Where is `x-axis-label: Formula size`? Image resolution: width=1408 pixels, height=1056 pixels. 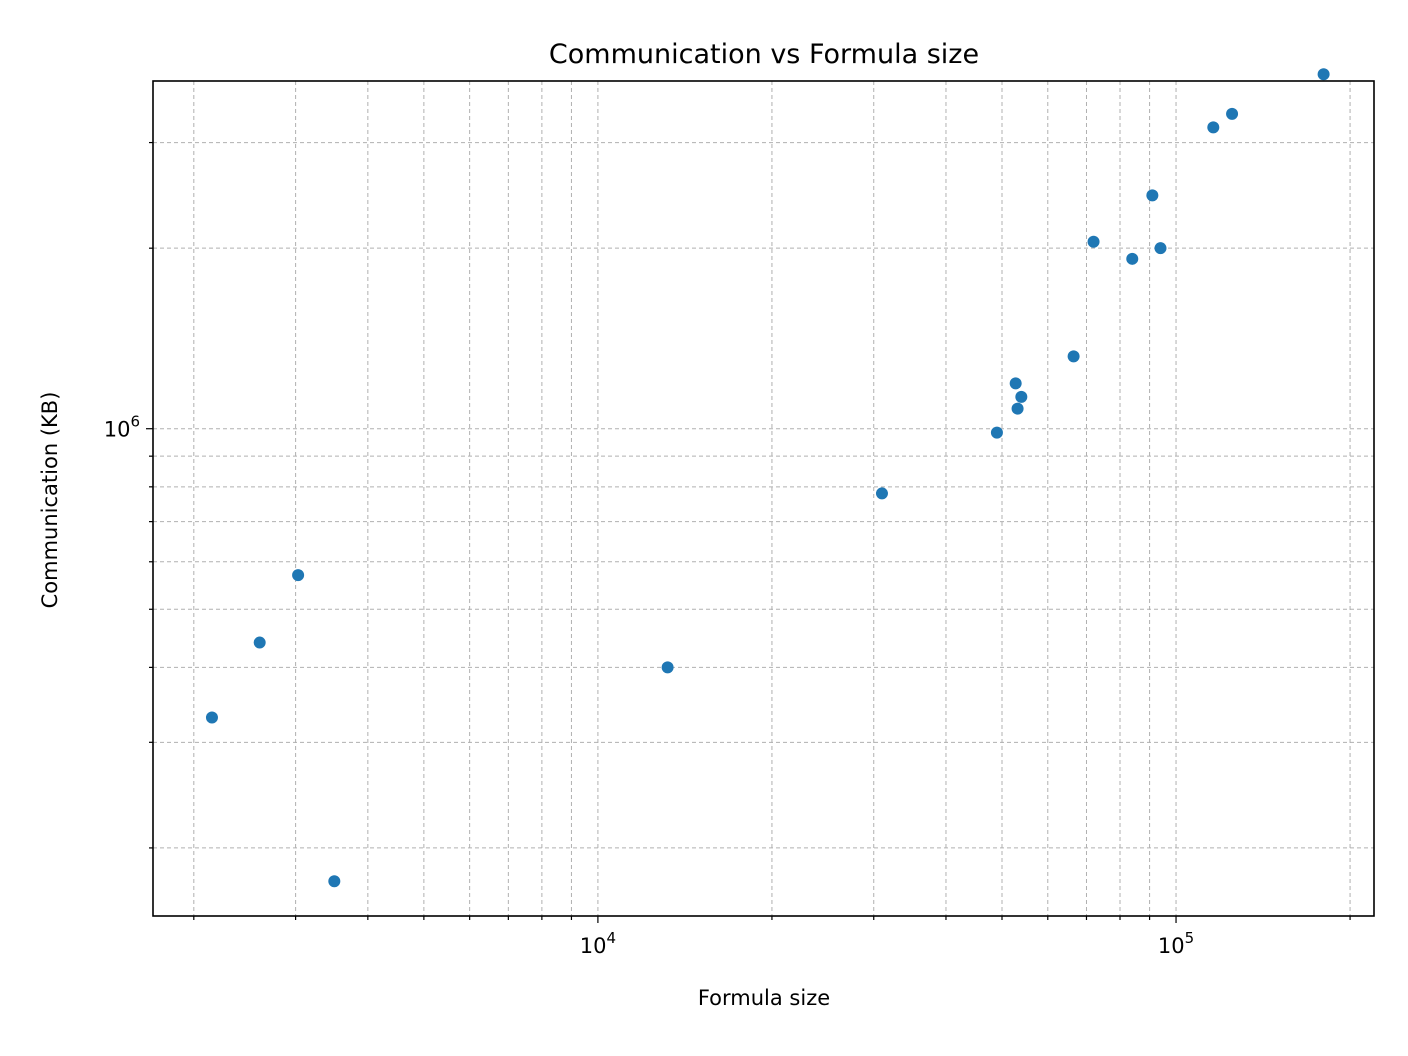 x-axis-label: Formula size is located at coordinates (764, 998).